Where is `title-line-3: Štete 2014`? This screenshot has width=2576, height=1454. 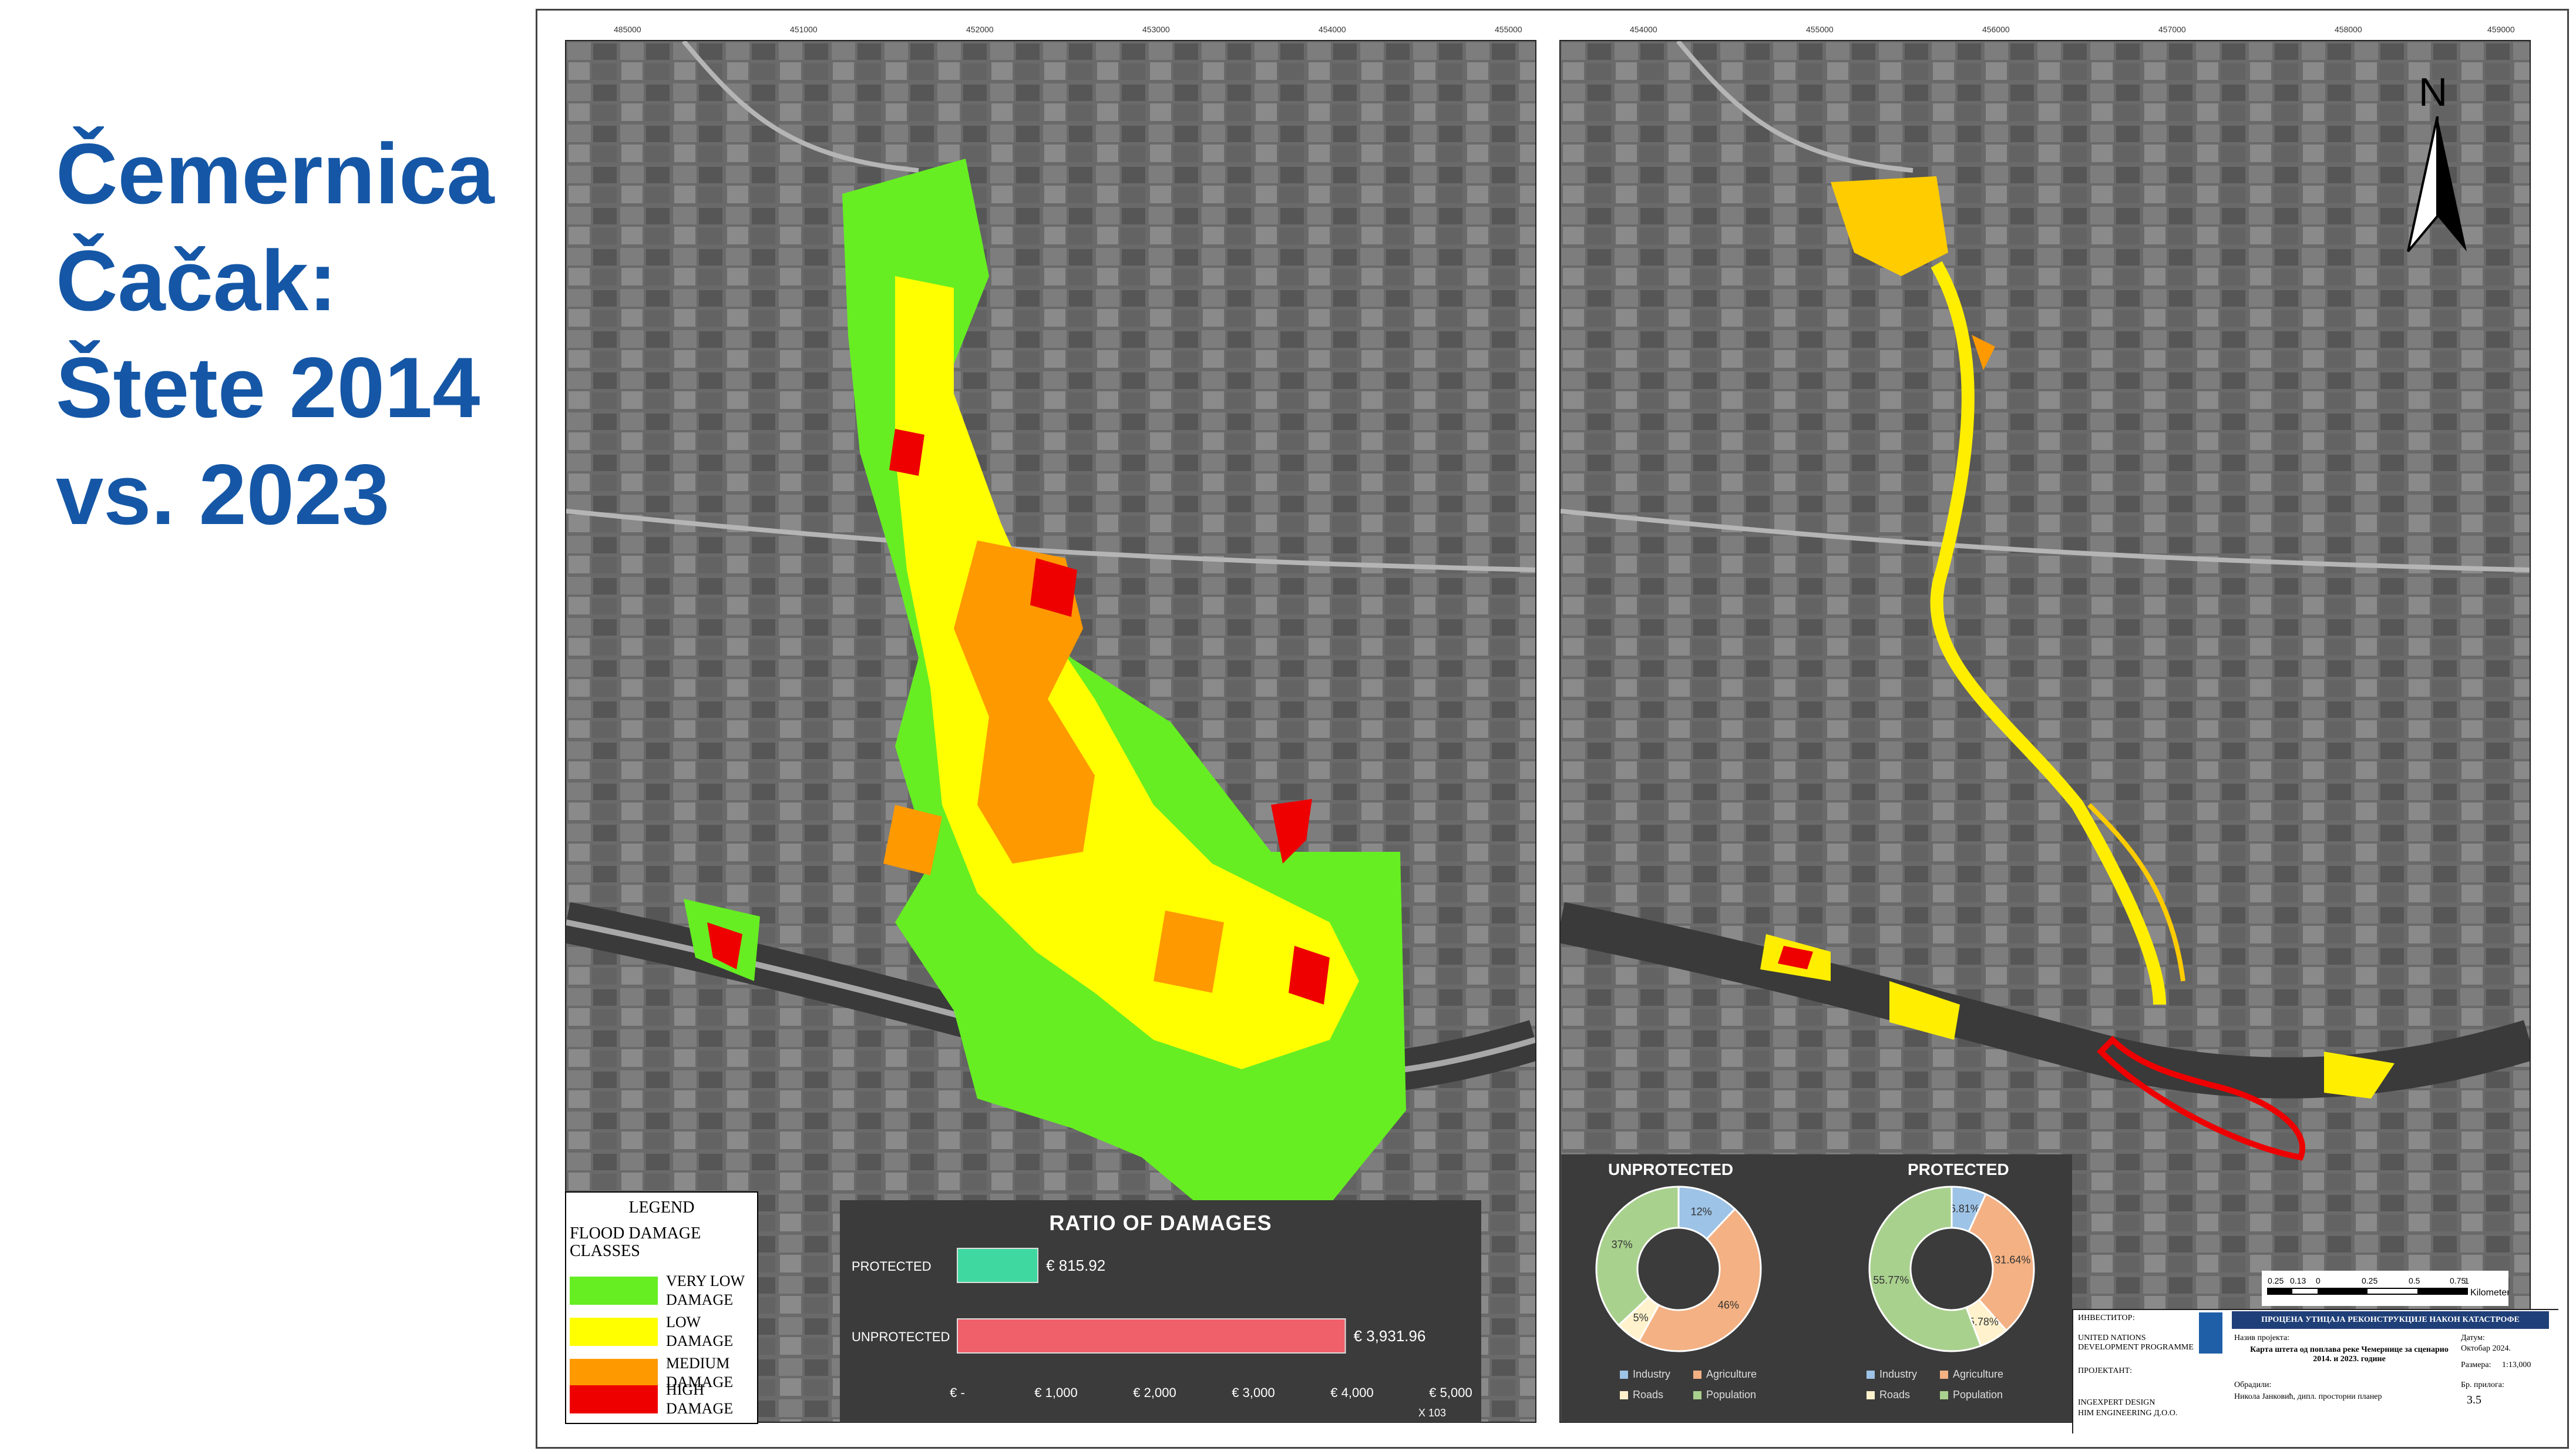
title-line-3: Štete 2014 is located at coordinates (268, 388).